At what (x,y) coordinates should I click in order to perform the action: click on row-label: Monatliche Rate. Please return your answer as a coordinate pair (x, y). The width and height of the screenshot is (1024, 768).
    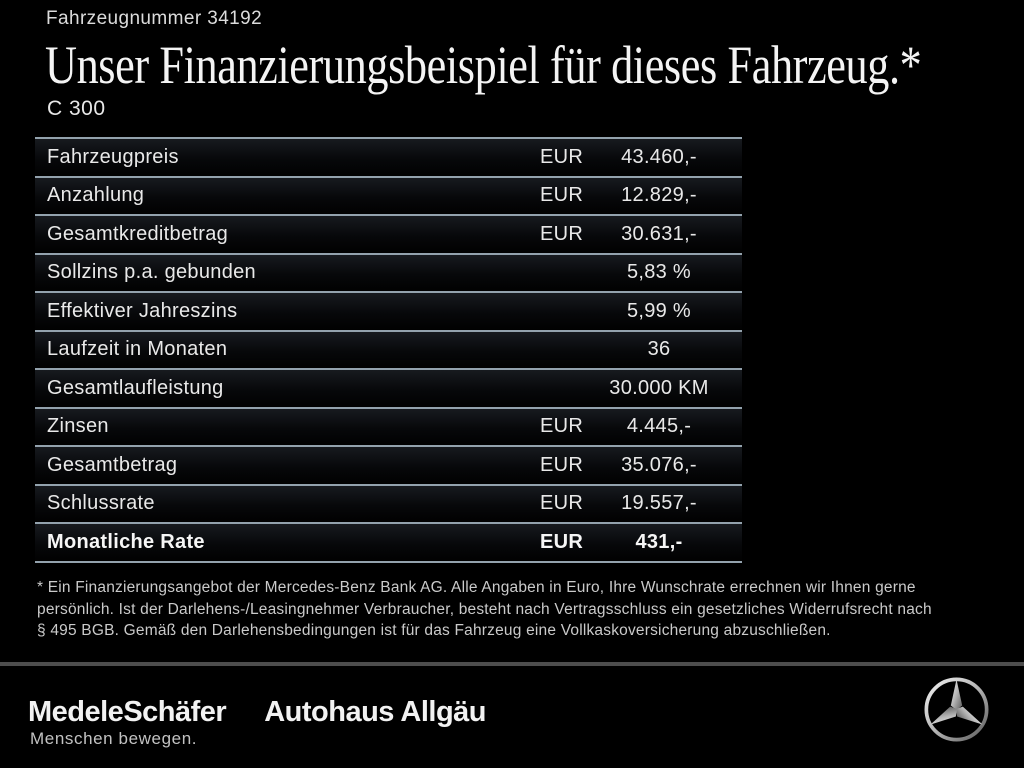
    Looking at the image, I should click on (126, 541).